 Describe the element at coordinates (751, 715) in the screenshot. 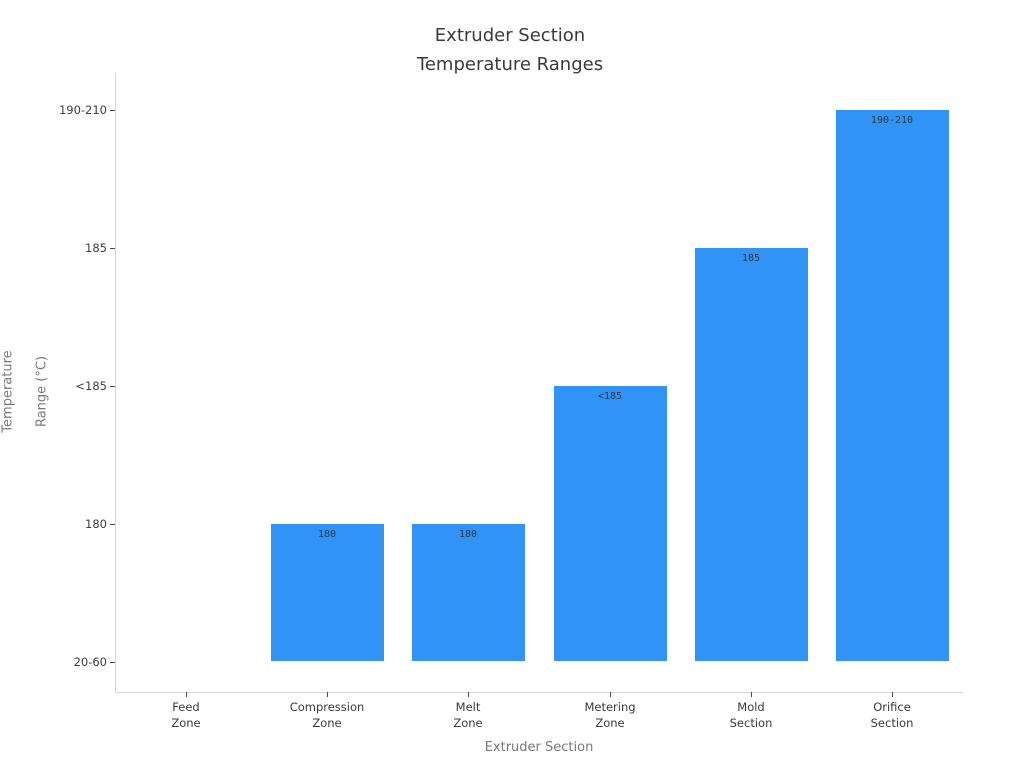

I see `x-tick-label: Mold Section` at that location.